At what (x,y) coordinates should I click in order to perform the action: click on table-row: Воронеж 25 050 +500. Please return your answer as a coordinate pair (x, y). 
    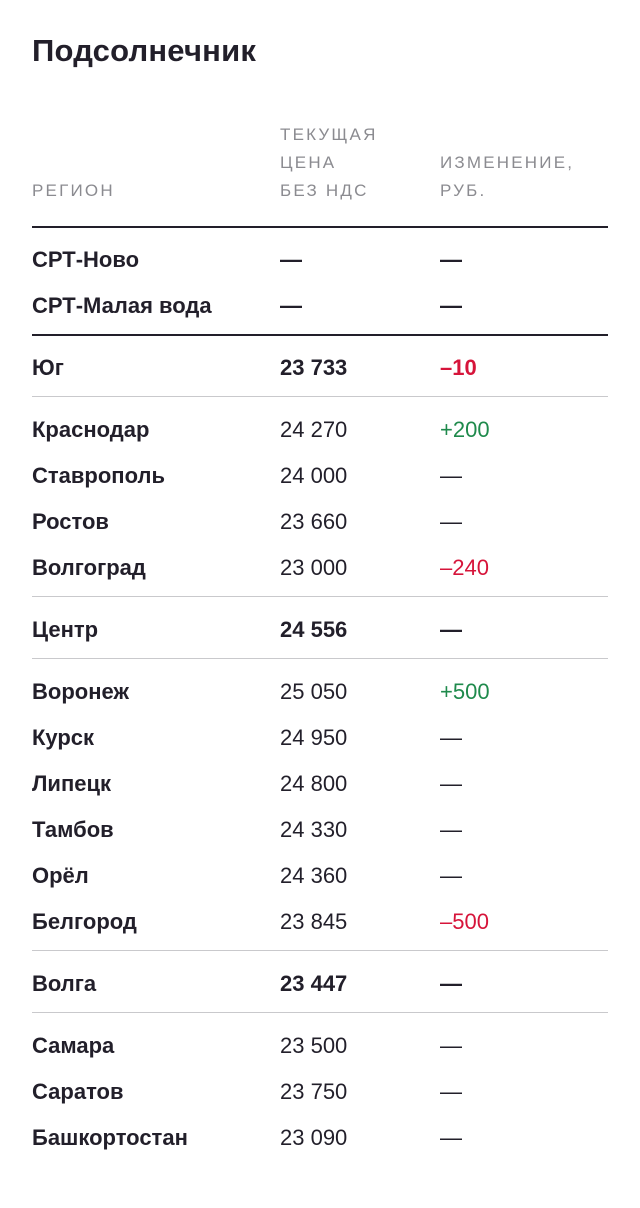
    Looking at the image, I should click on (320, 692).